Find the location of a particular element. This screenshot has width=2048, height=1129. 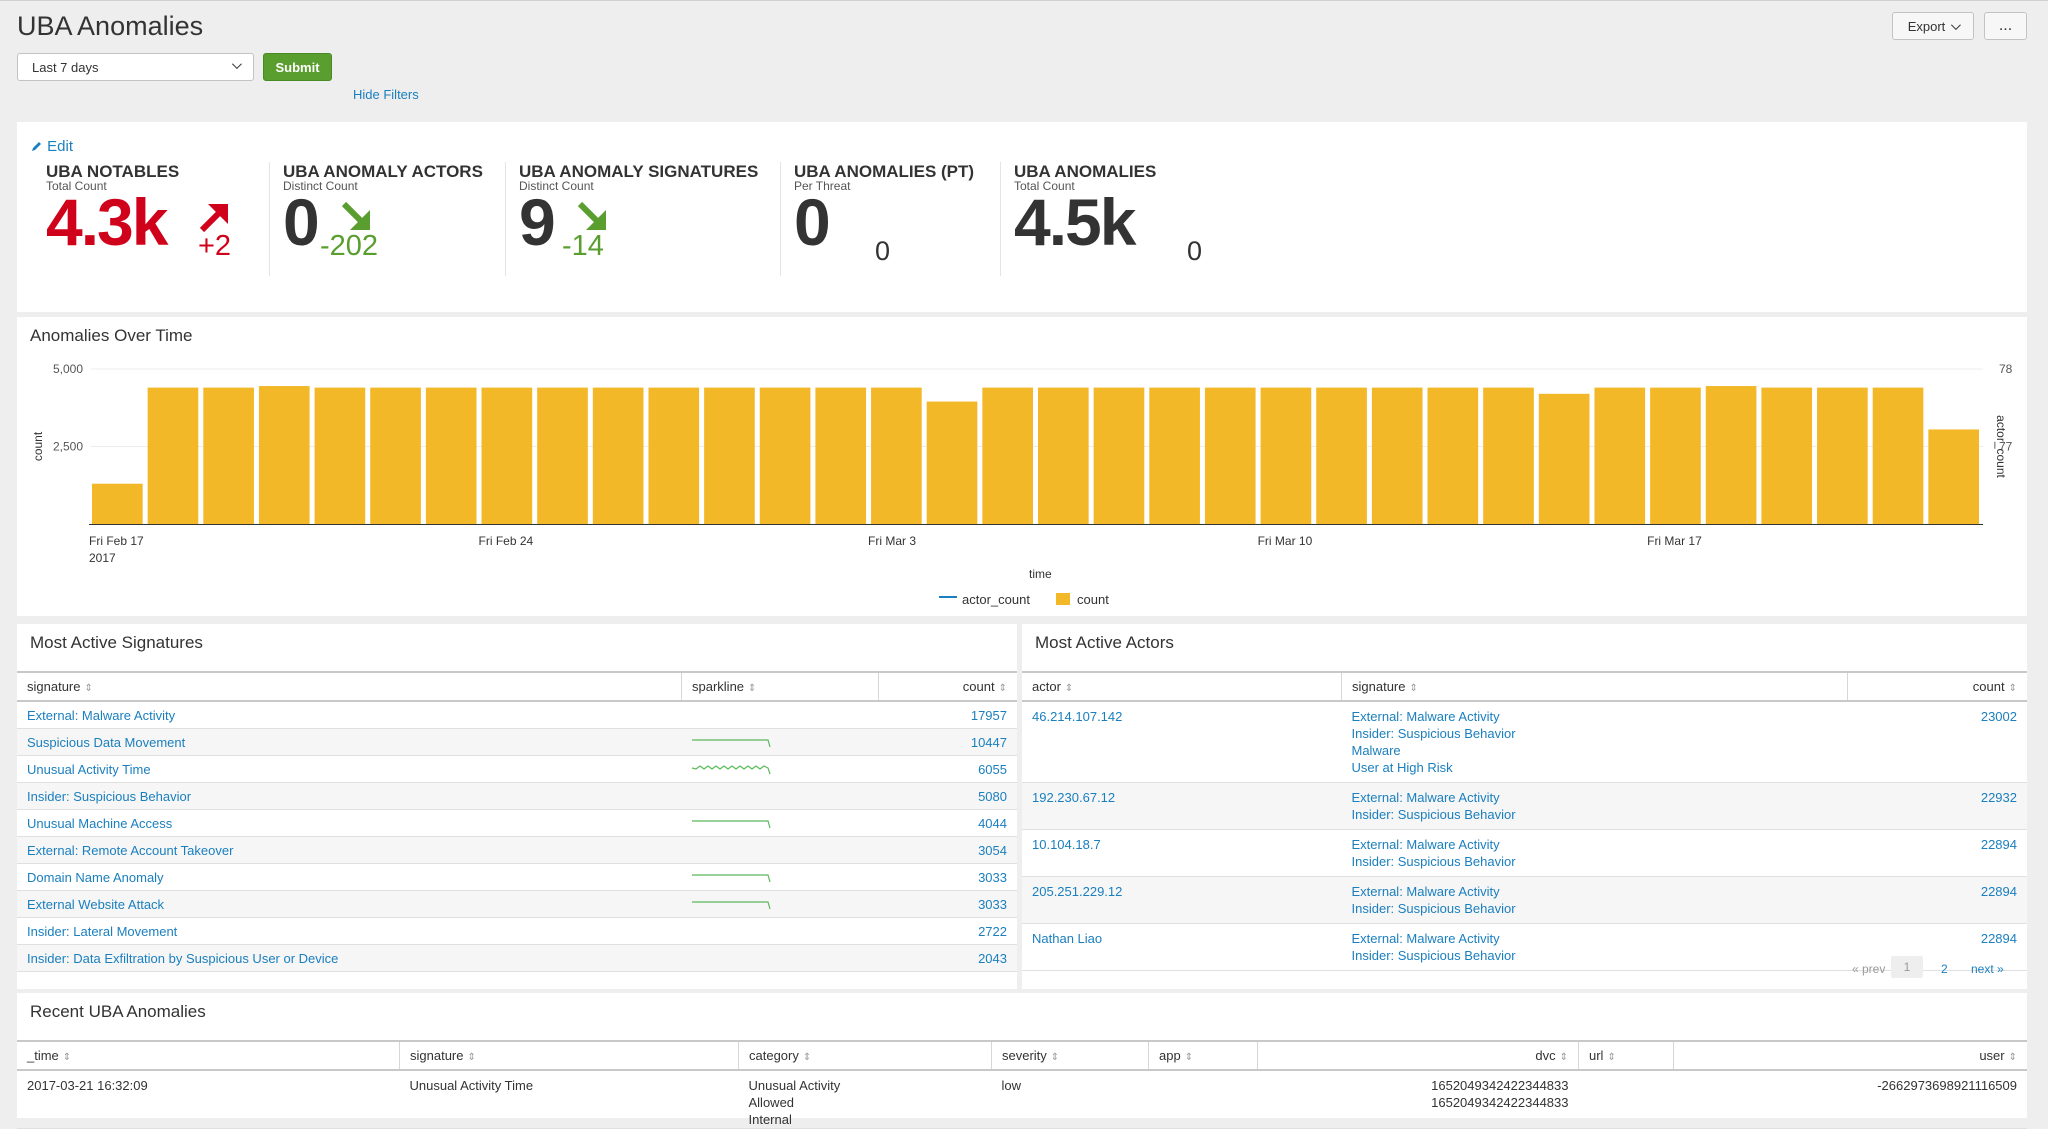

count-link: 4044 is located at coordinates (992, 823).